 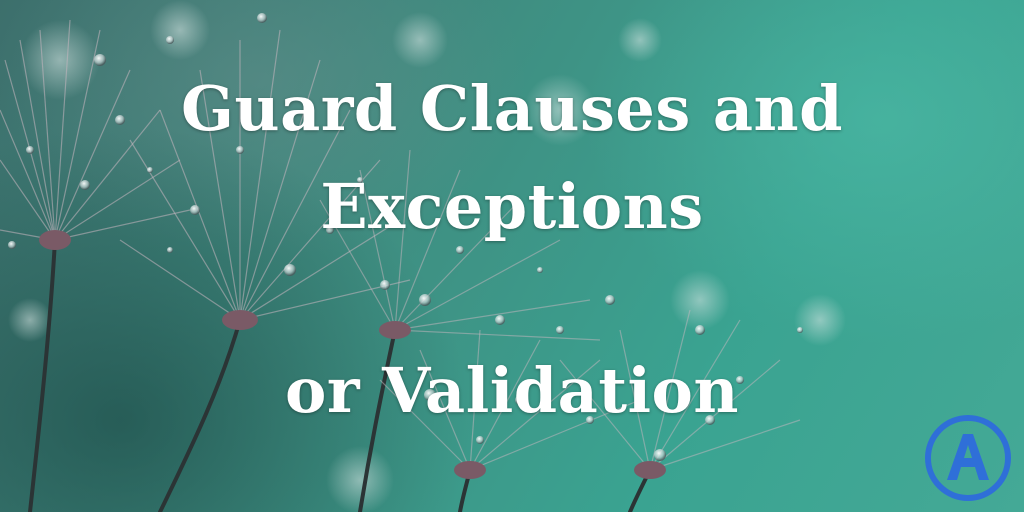 I want to click on title-line-1: Guard Clauses and, so click(x=512, y=108).